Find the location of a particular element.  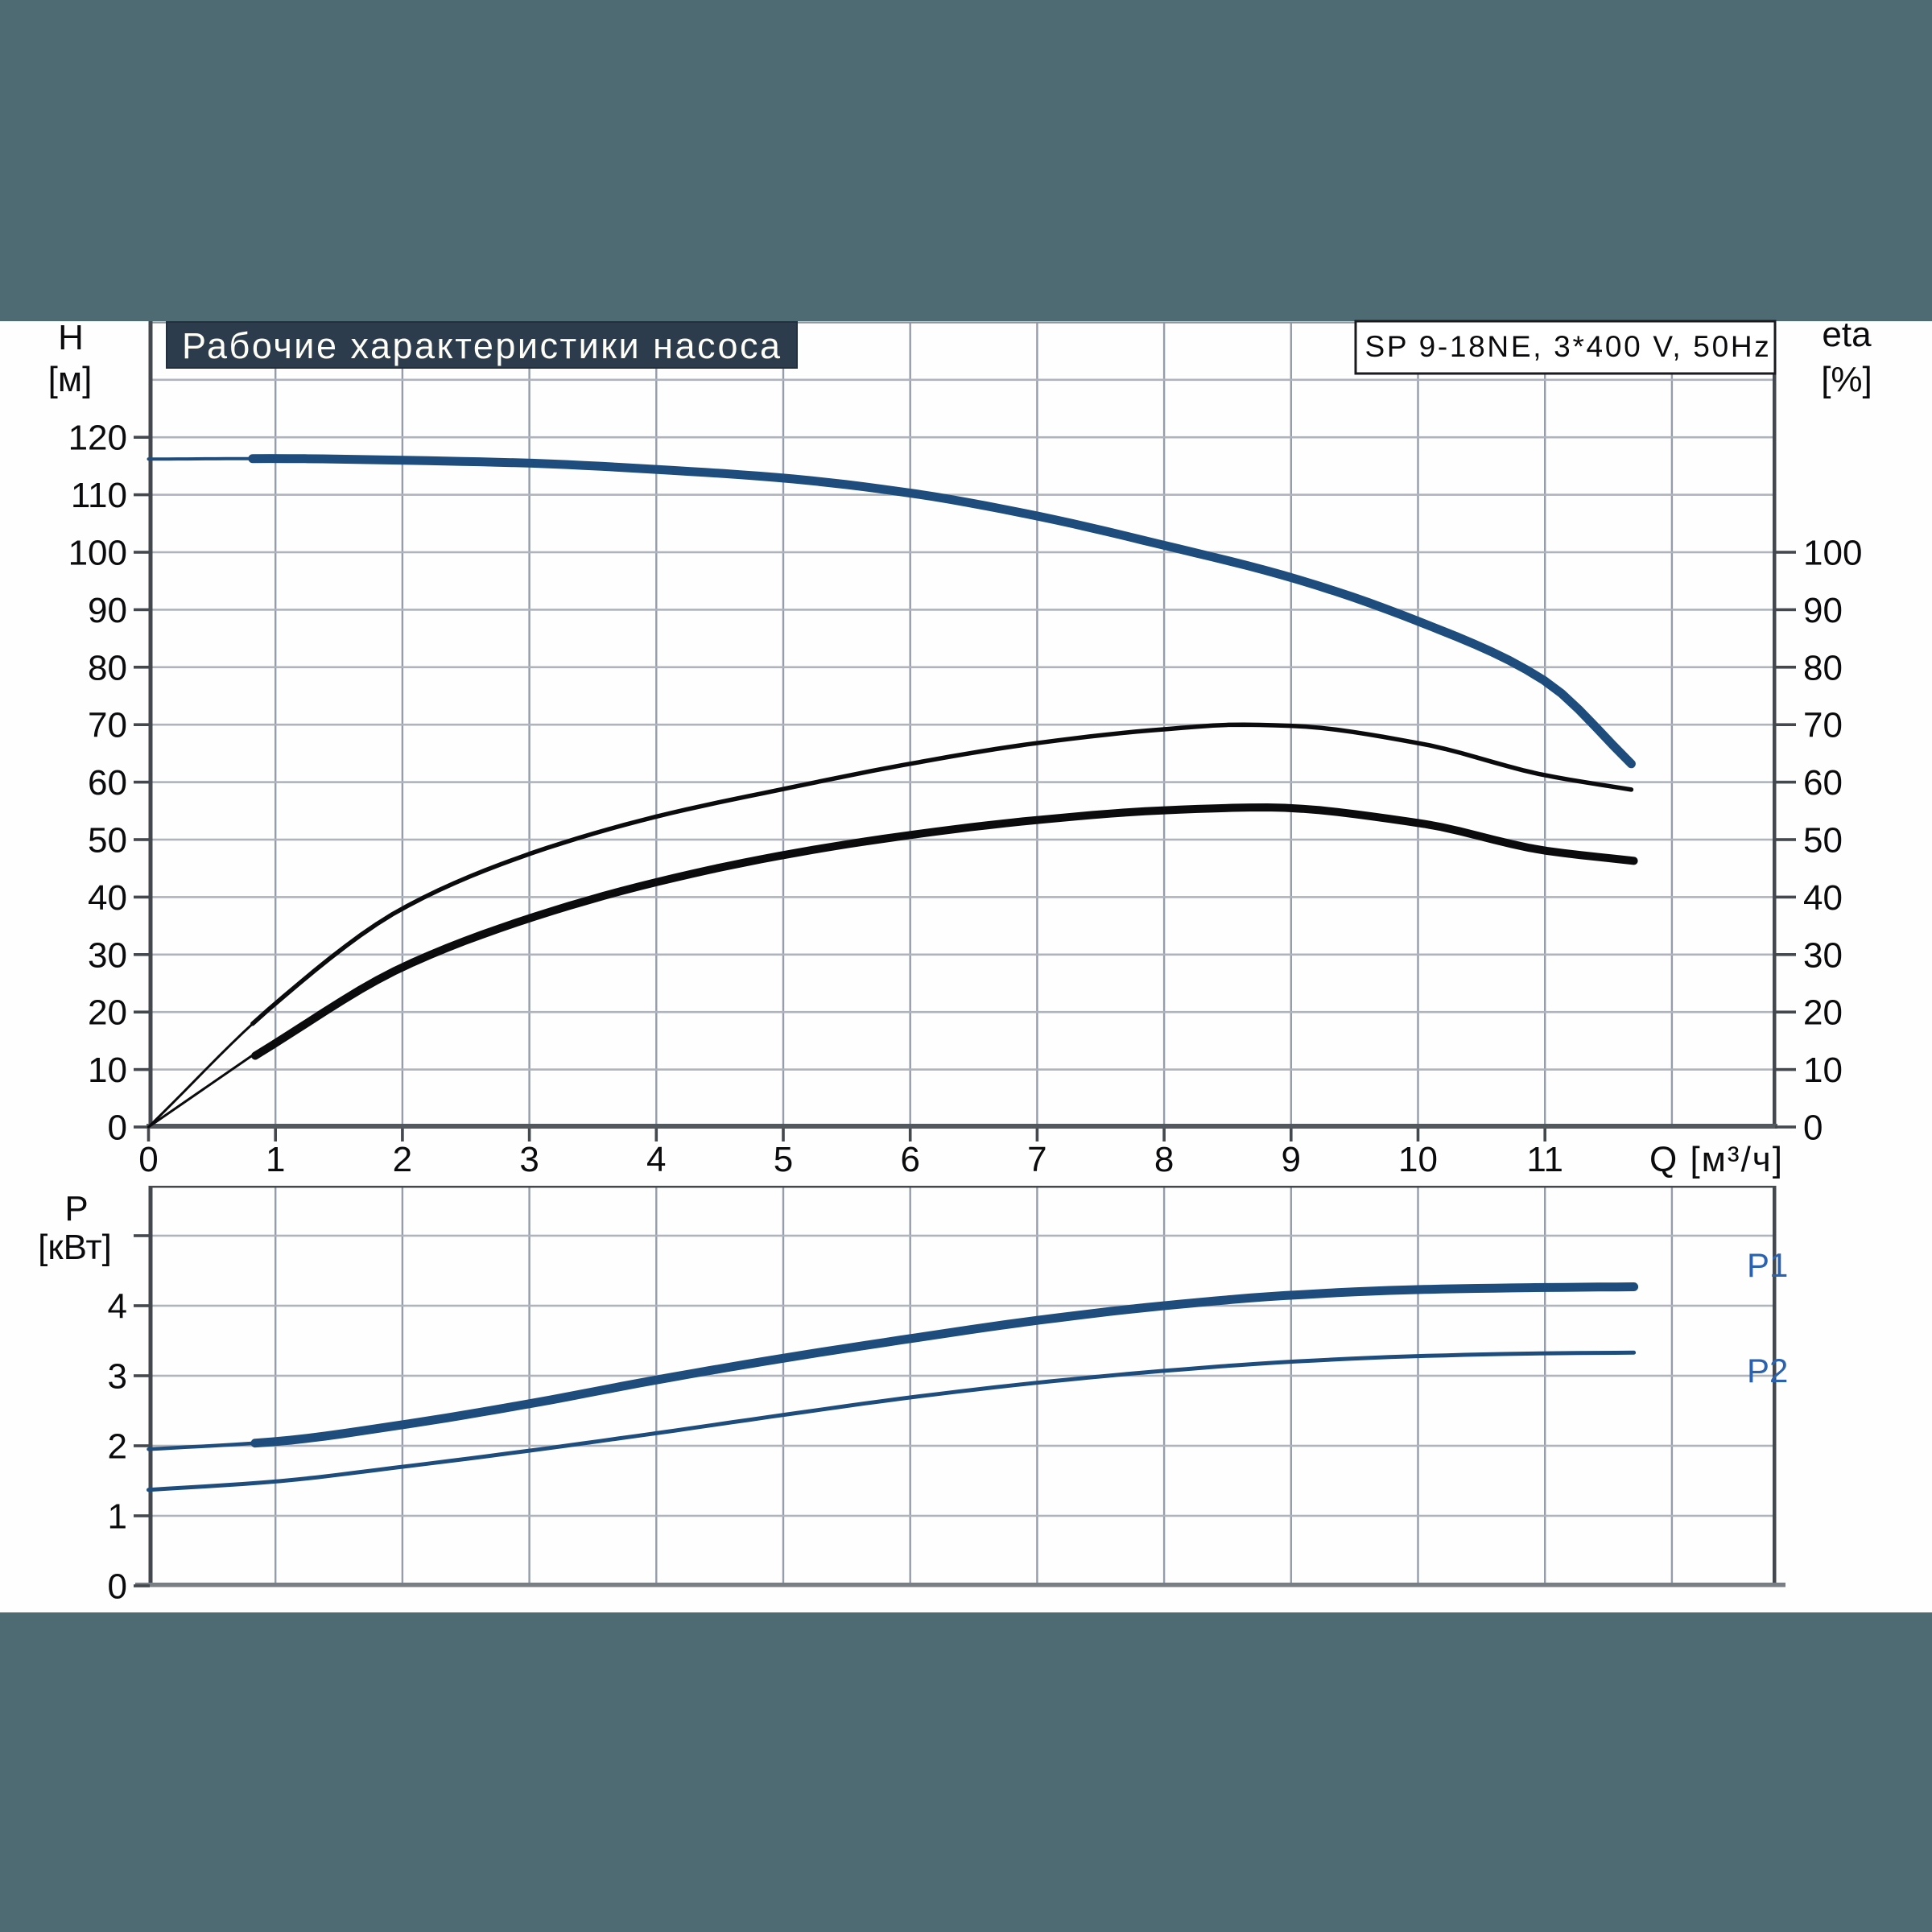

svg-text: P2 is located at coordinates (1768, 1370).